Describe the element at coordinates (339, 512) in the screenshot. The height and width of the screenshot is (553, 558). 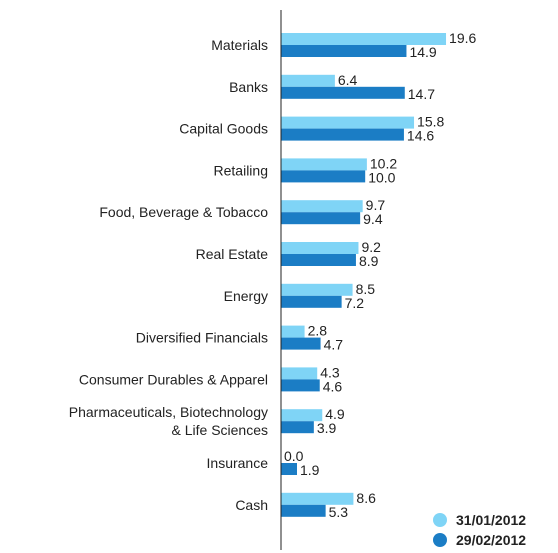
I see `value-label: 5.3` at that location.